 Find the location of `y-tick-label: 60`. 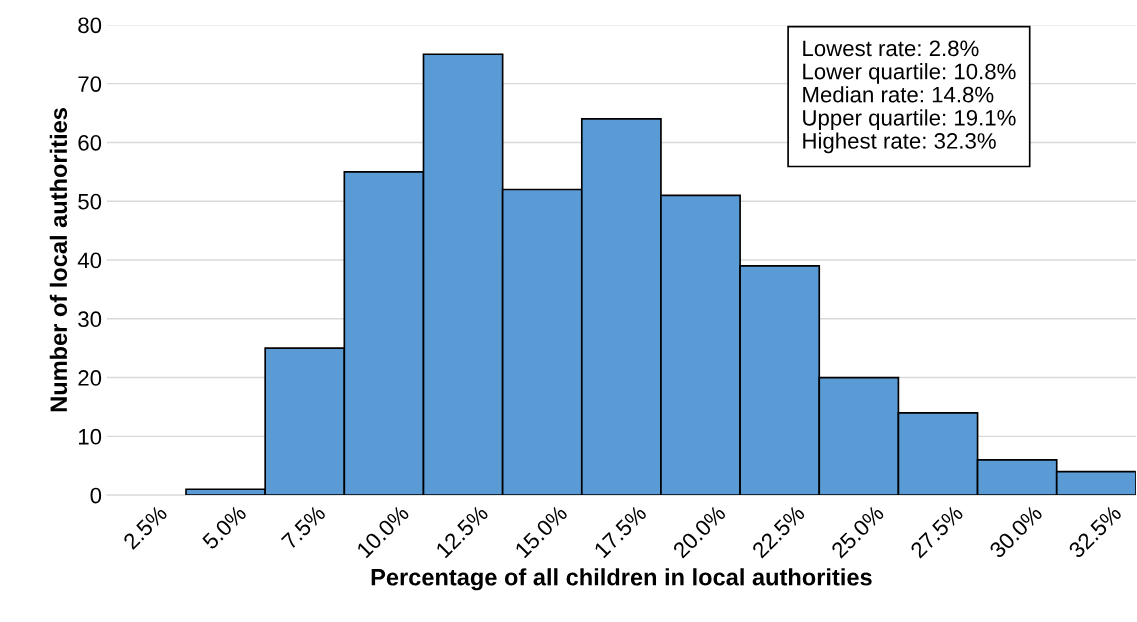

y-tick-label: 60 is located at coordinates (90, 142).